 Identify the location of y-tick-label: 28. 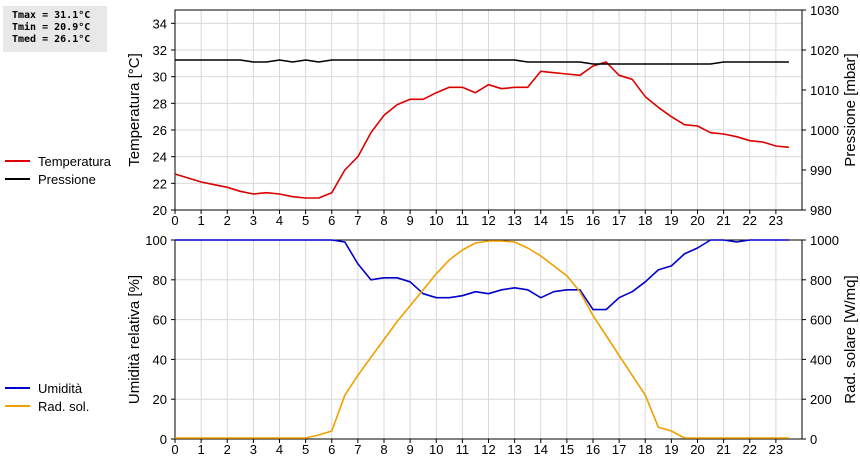
(160, 103).